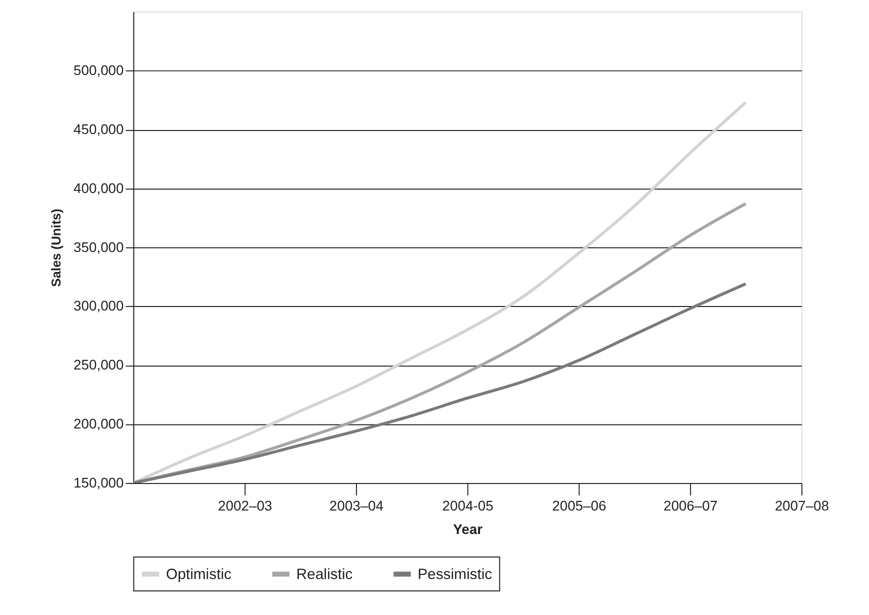  Describe the element at coordinates (802, 505) in the screenshot. I see `x-tick-label: 2007–08` at that location.